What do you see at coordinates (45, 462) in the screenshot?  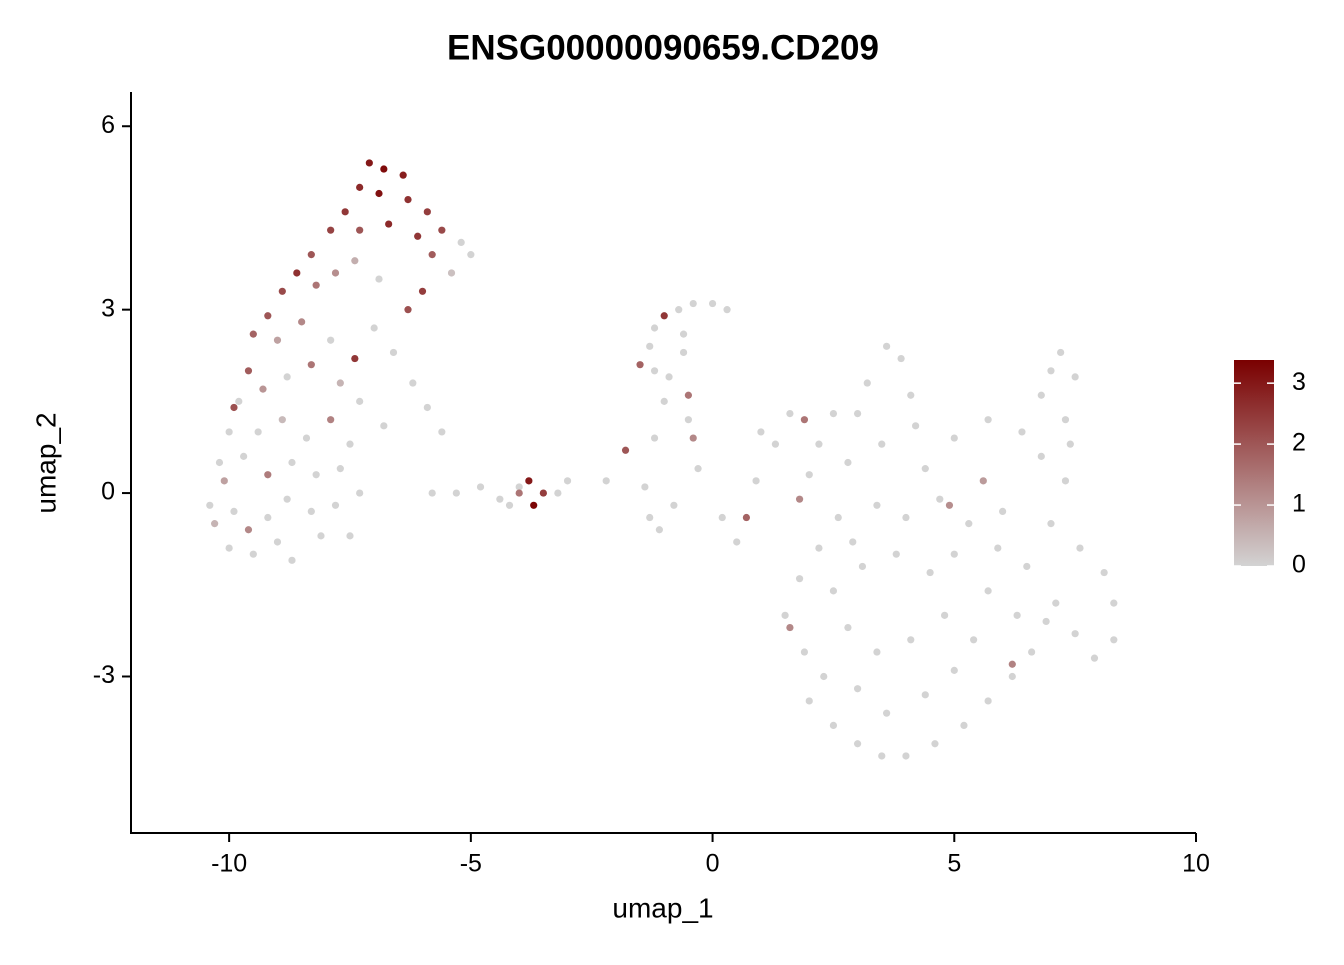 I see `y-axis-title: umap_2` at bounding box center [45, 462].